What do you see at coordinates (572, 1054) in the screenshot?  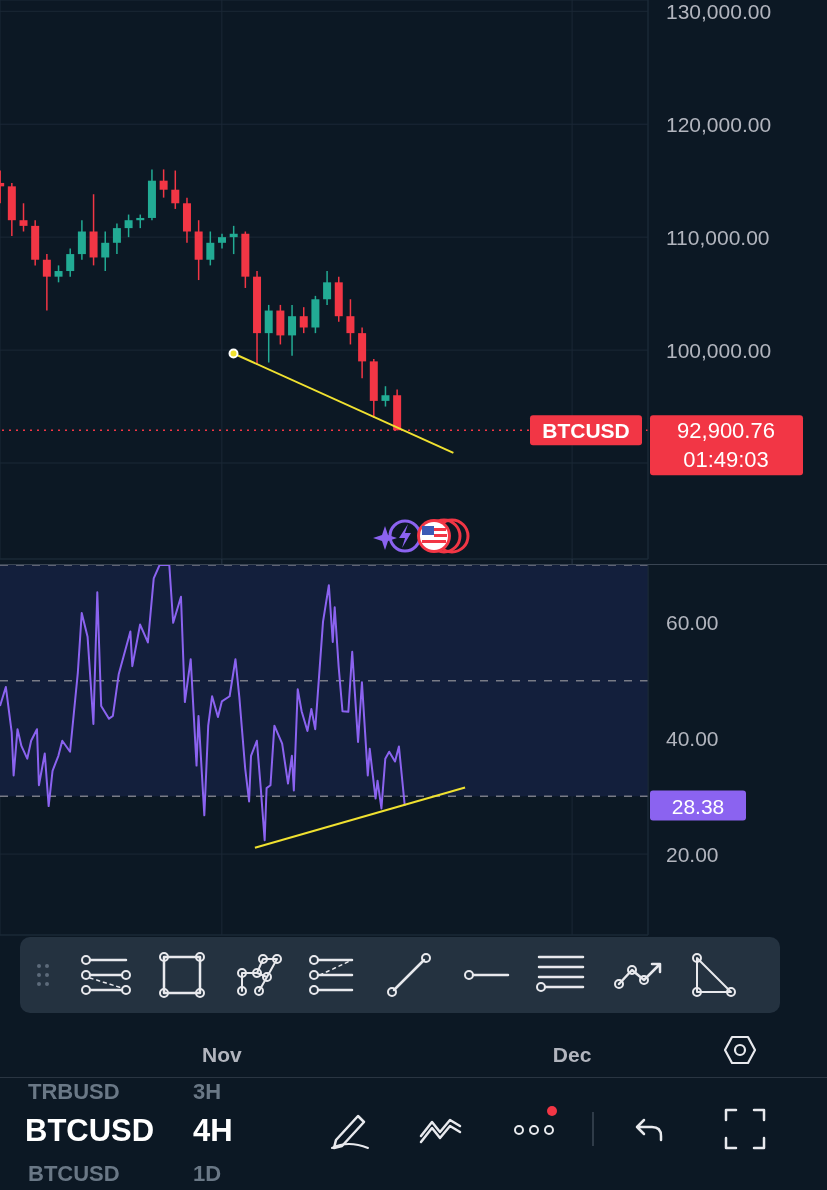 I see `x-tick-label: Dec` at bounding box center [572, 1054].